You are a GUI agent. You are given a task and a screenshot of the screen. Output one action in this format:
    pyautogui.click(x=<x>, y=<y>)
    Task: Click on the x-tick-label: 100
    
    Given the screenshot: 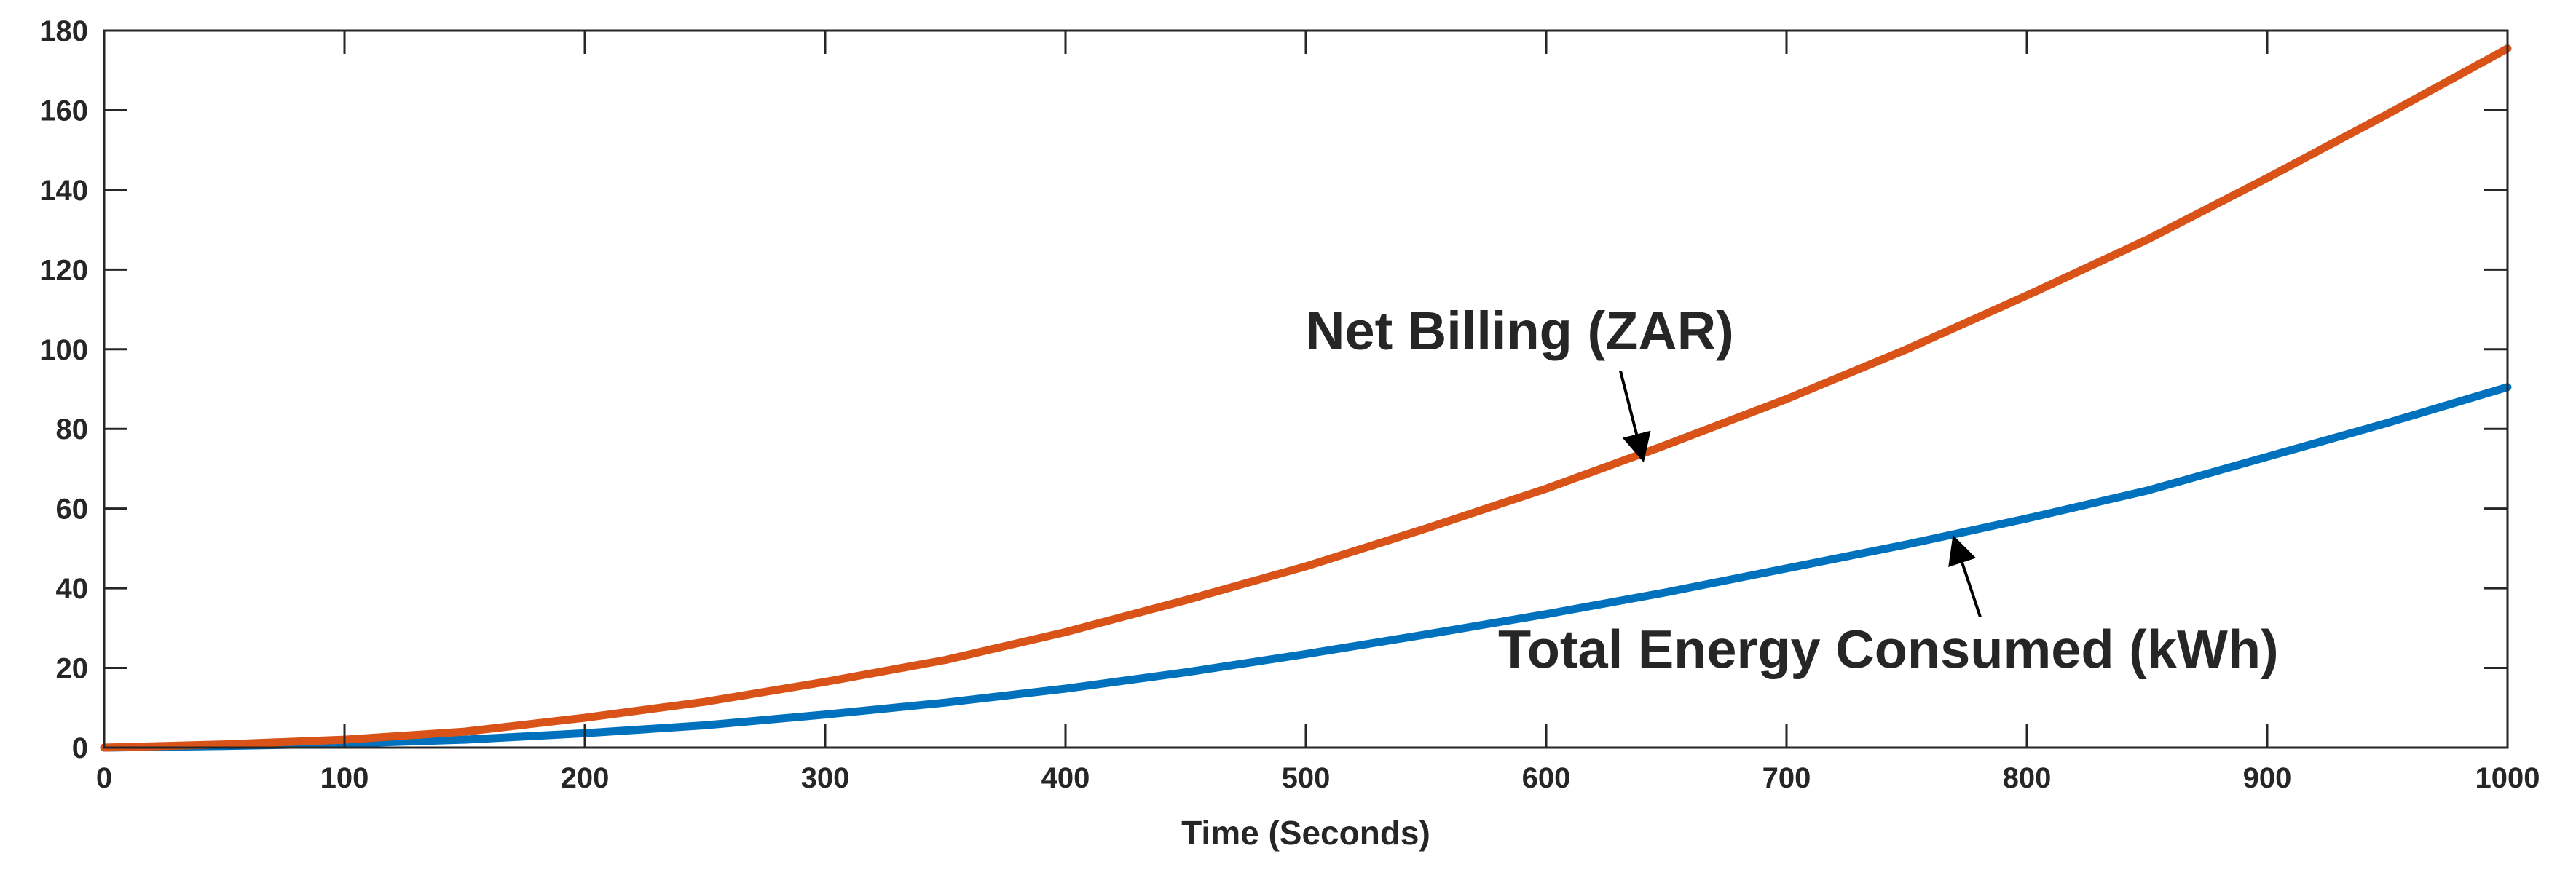 What is the action you would take?
    pyautogui.click(x=344, y=778)
    